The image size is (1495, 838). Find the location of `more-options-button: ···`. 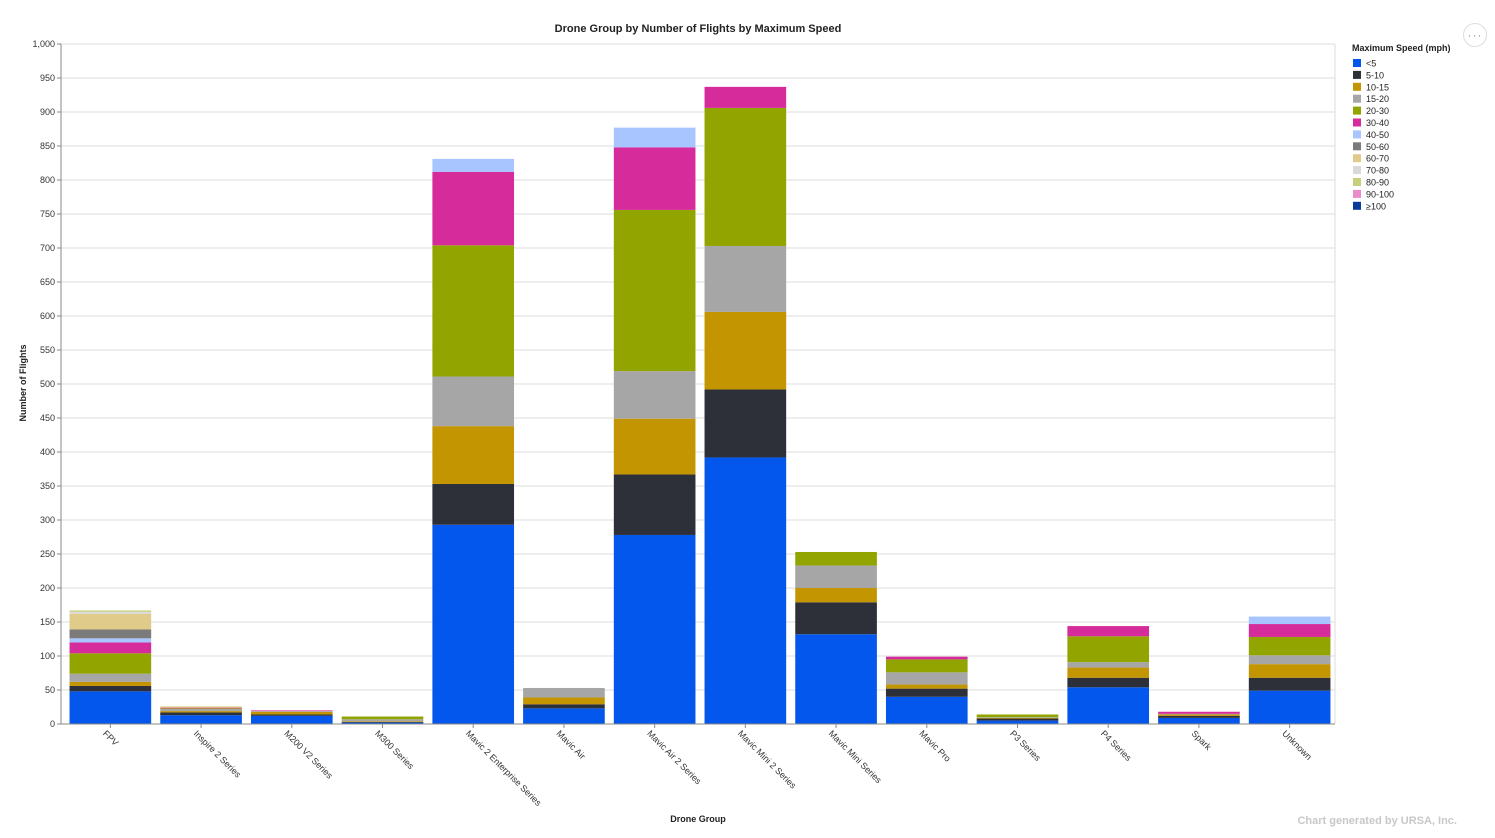

more-options-button: ··· is located at coordinates (1475, 35).